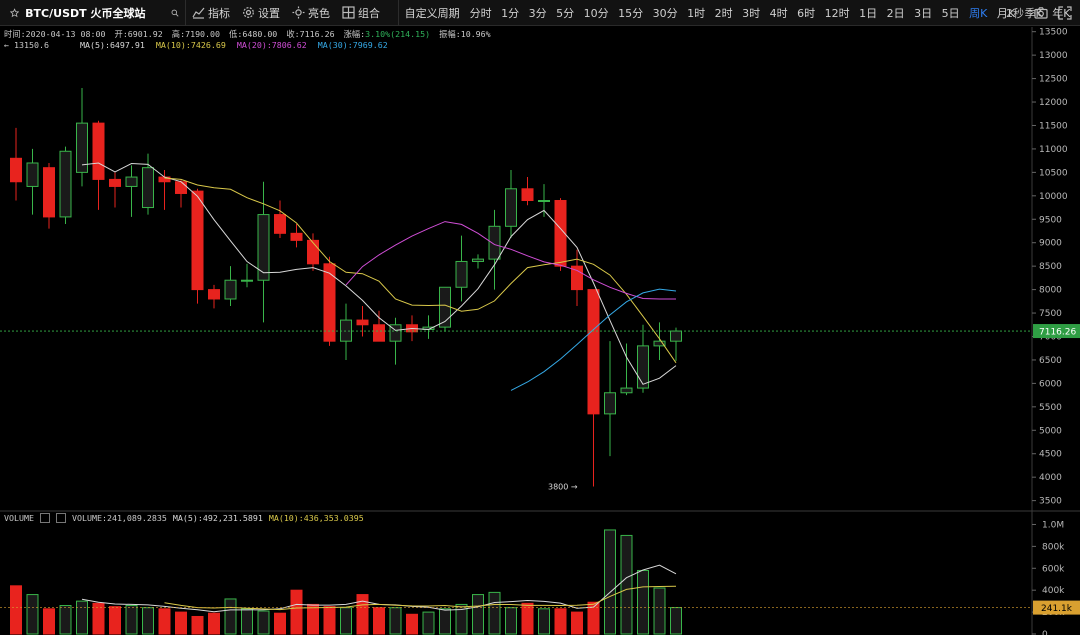  Describe the element at coordinates (1053, 547) in the screenshot. I see `volume-tick-label: 800k` at that location.